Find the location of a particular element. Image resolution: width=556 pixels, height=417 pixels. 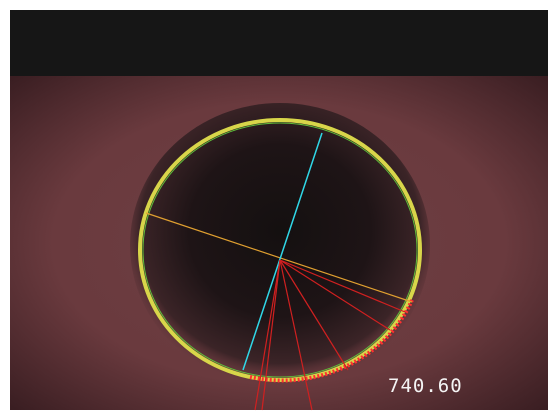

minor-axis is located at coordinates (282, 251).